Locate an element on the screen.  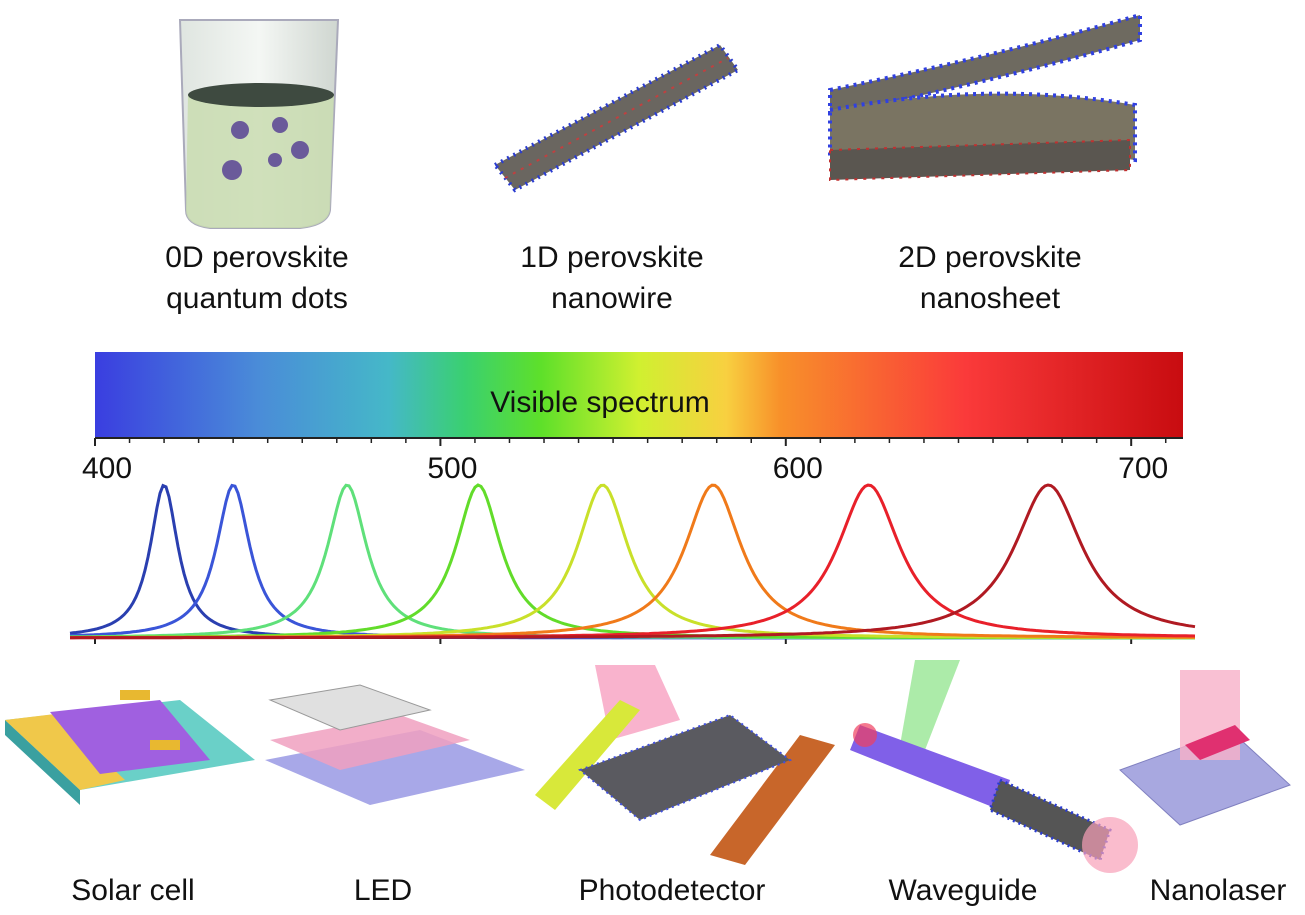
structure-label: 0D perovskite is located at coordinates (256, 257).